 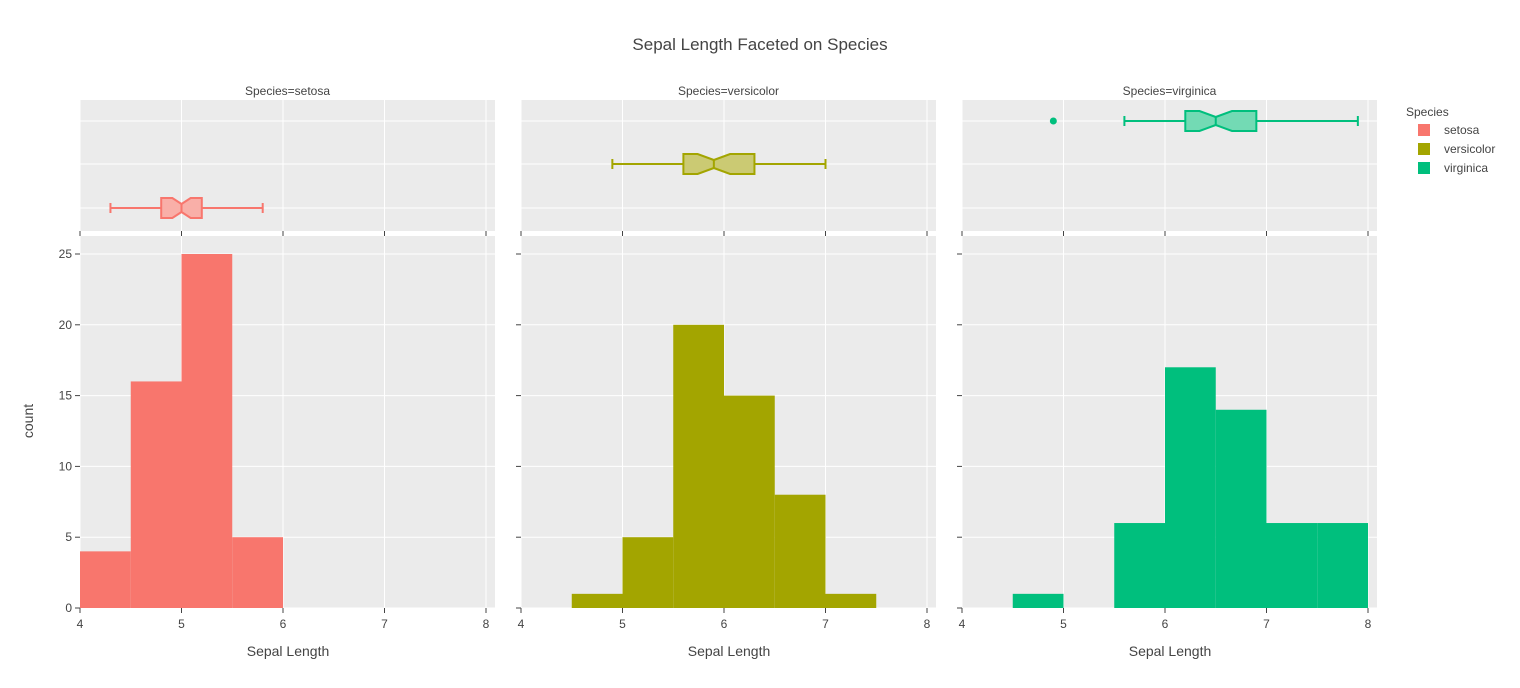 What do you see at coordinates (1450, 140) in the screenshot?
I see `legend: Species setosa versicolor virginica` at bounding box center [1450, 140].